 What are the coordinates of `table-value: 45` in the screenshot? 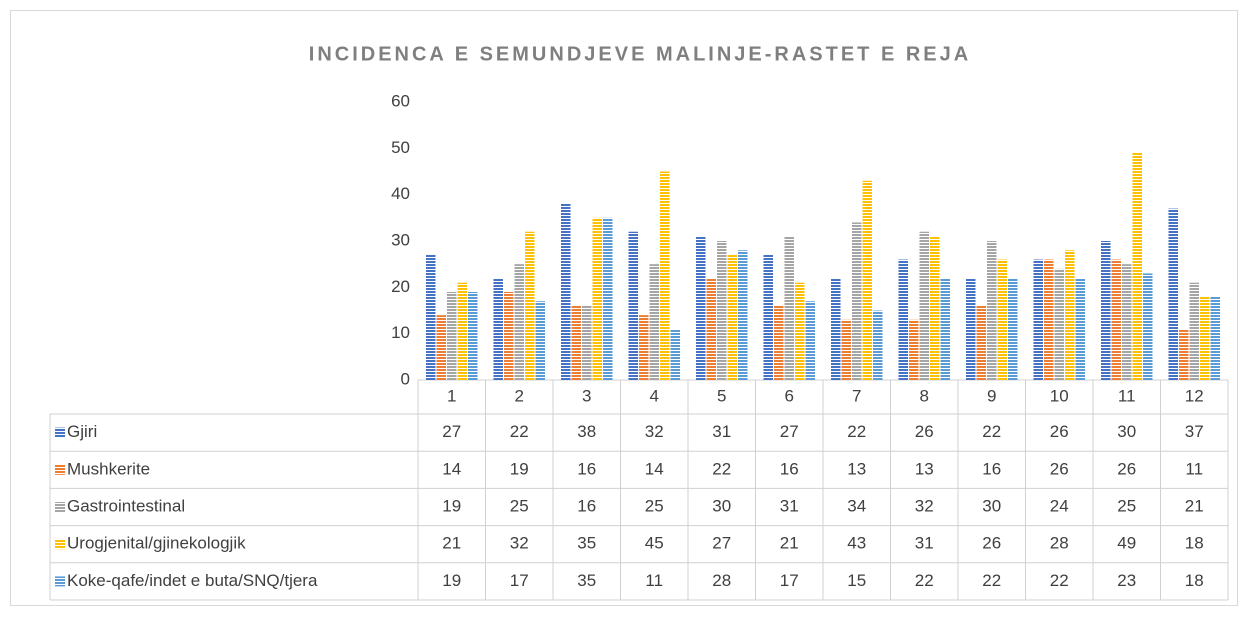 It's located at (654, 543).